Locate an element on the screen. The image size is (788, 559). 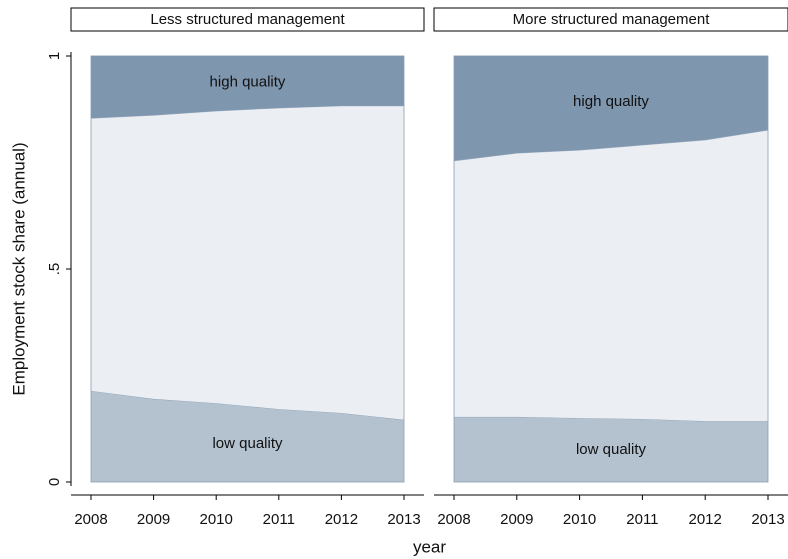
panel-title: Less structured management is located at coordinates (247, 19).